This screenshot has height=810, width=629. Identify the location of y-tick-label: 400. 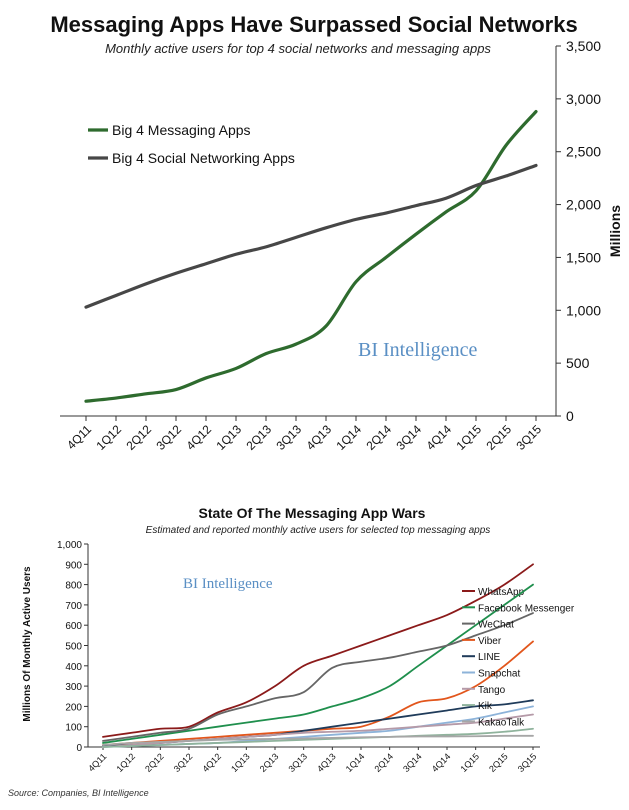
(73, 667).